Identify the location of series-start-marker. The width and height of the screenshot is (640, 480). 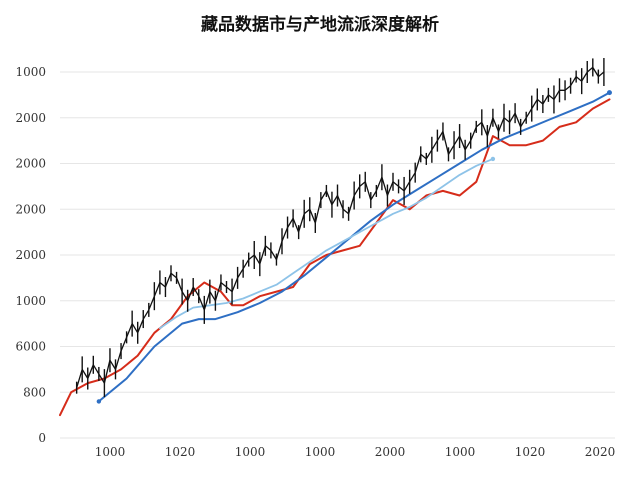
(99, 401).